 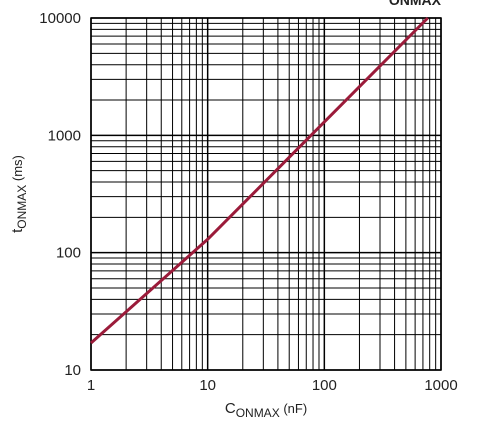 What do you see at coordinates (324, 385) in the screenshot?
I see `x-tick-label: 100` at bounding box center [324, 385].